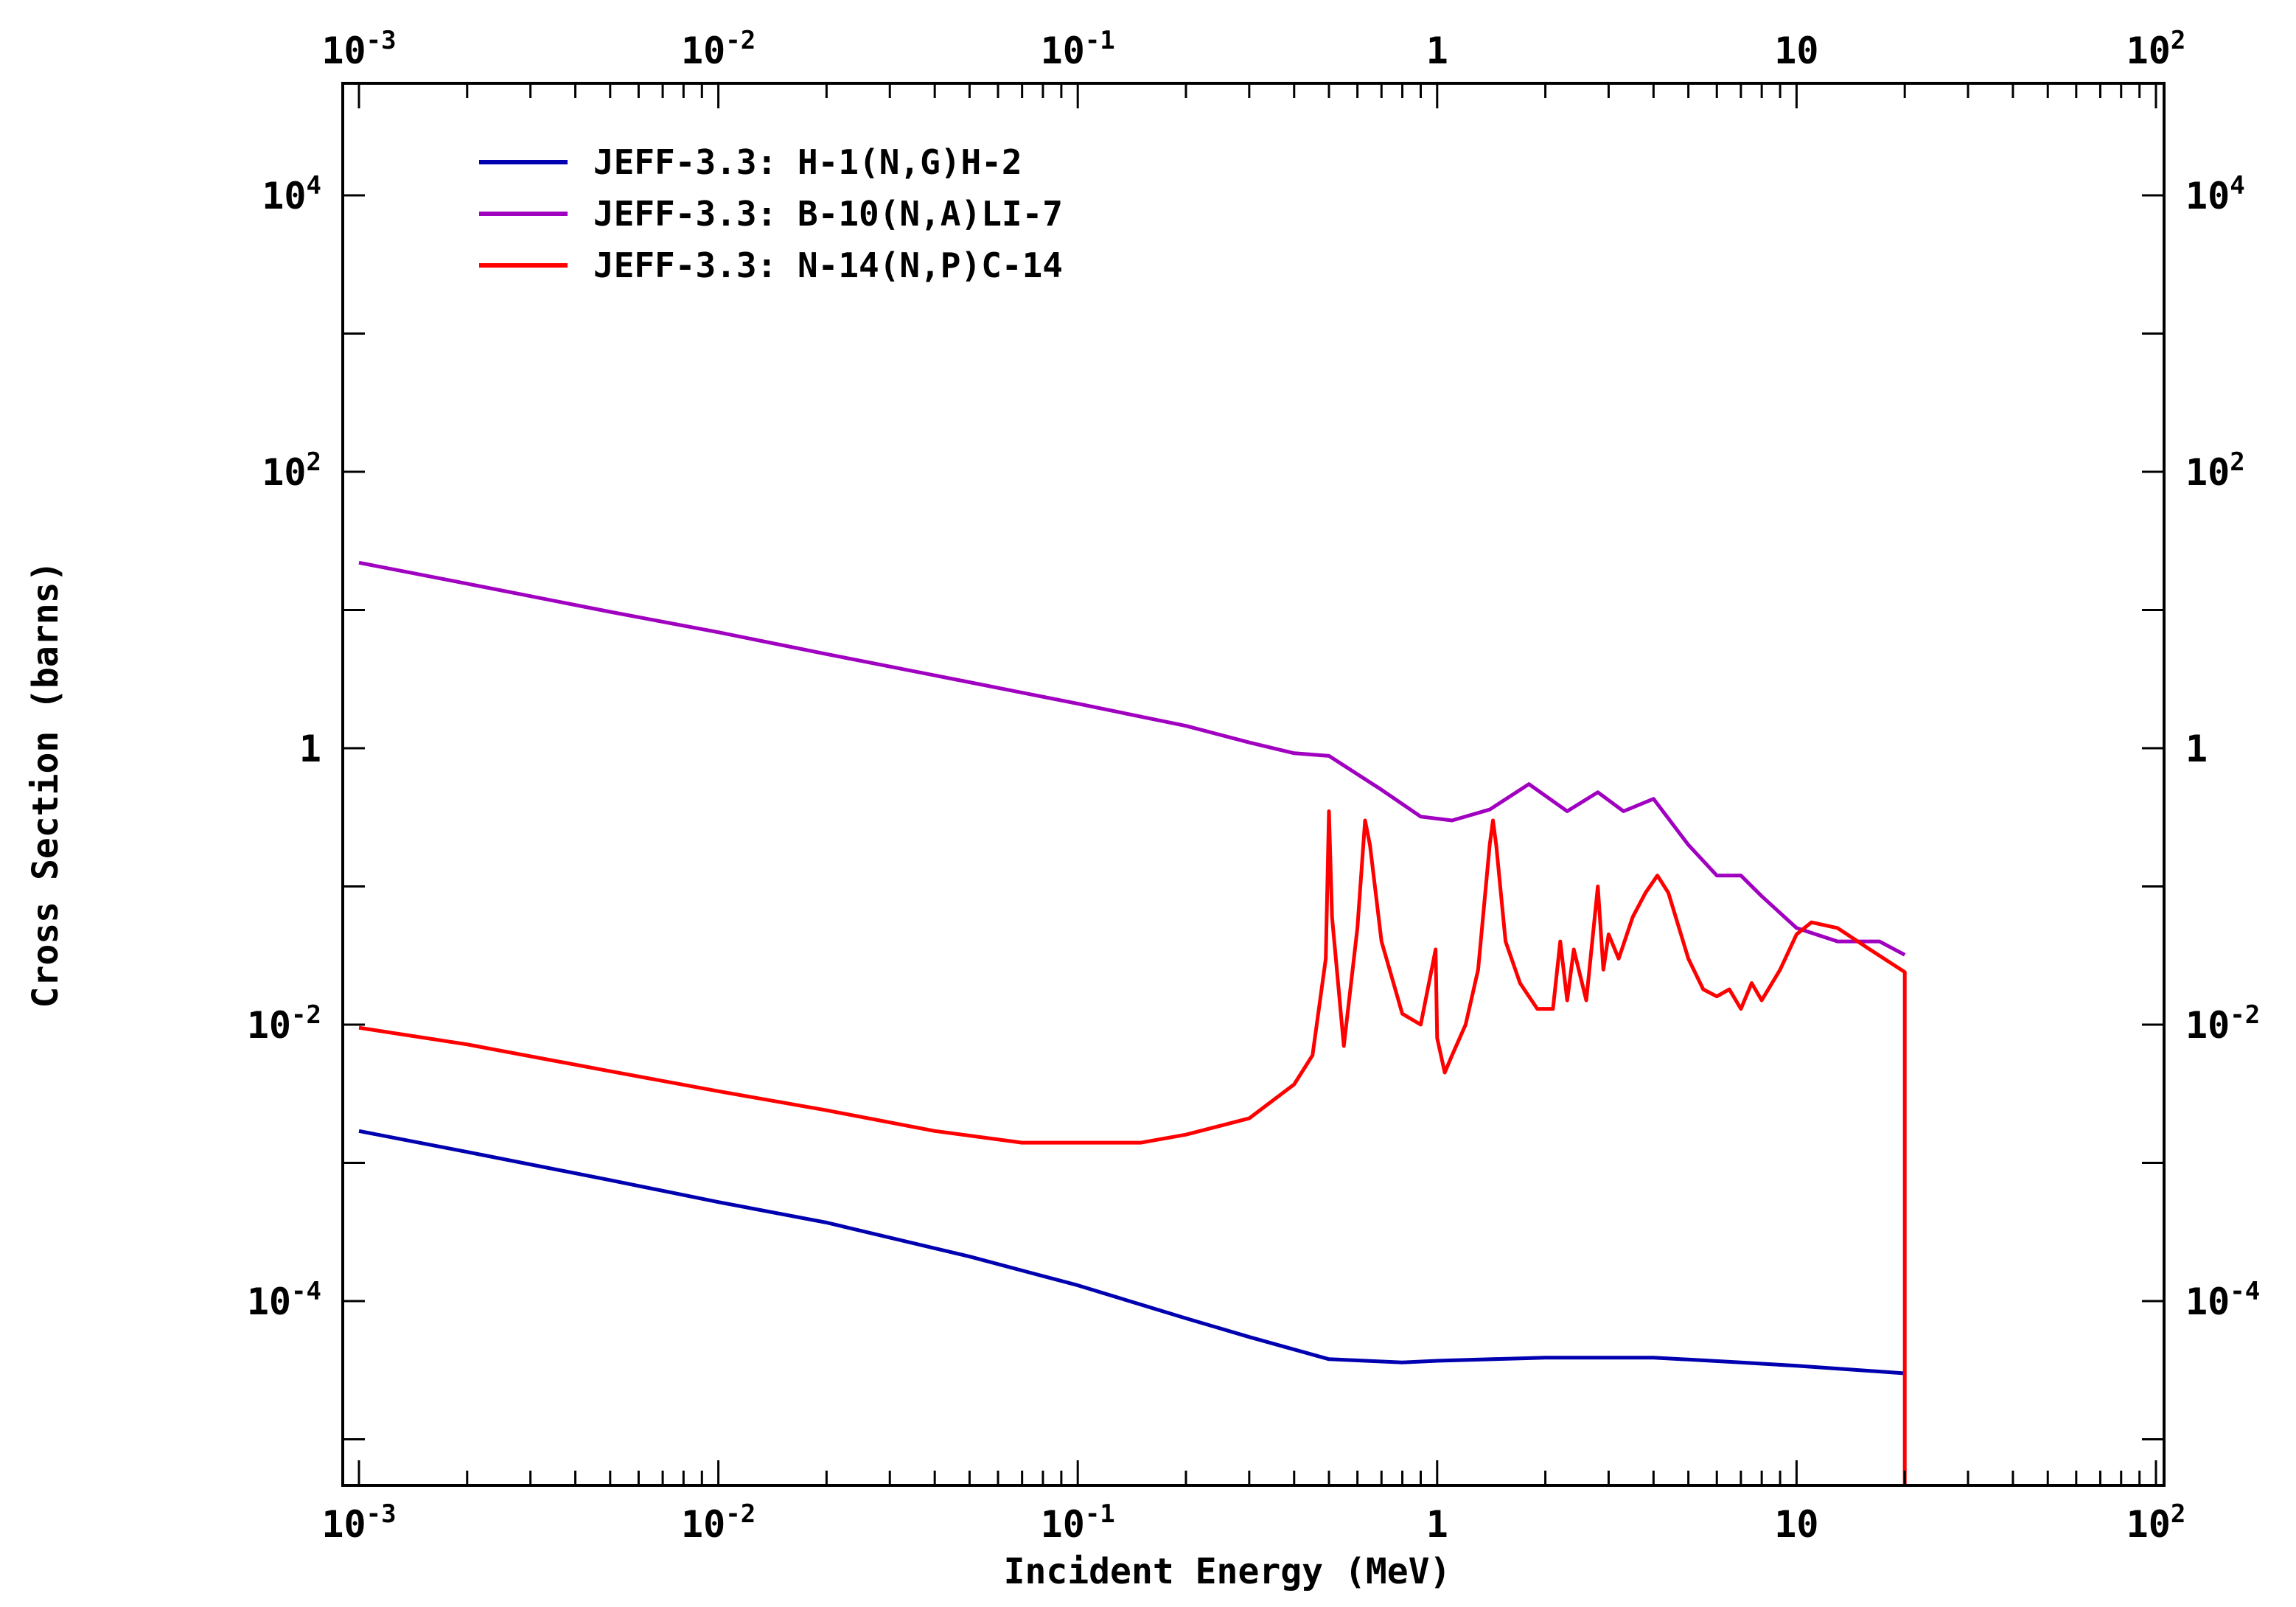  I want to click on legend-label: JEFF-3.3: H-1(N,G)H-2, so click(807, 162).